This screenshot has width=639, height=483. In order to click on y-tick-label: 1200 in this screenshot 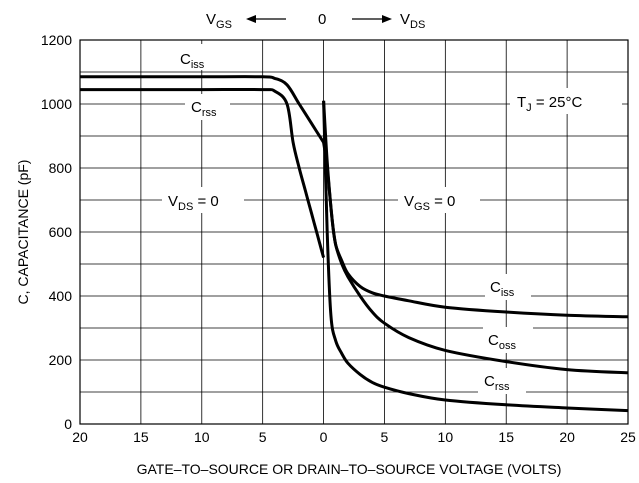, I will do `click(56, 40)`.